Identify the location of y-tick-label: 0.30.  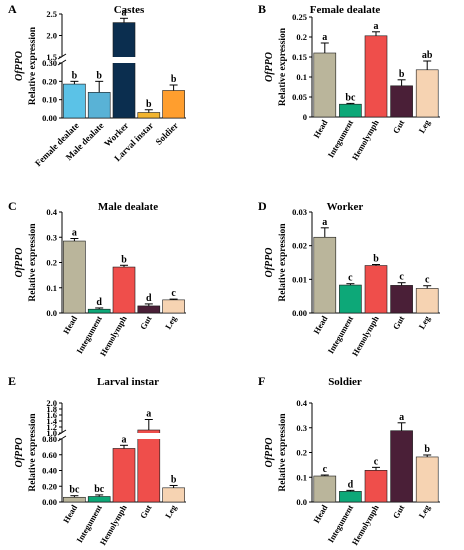
(49, 63).